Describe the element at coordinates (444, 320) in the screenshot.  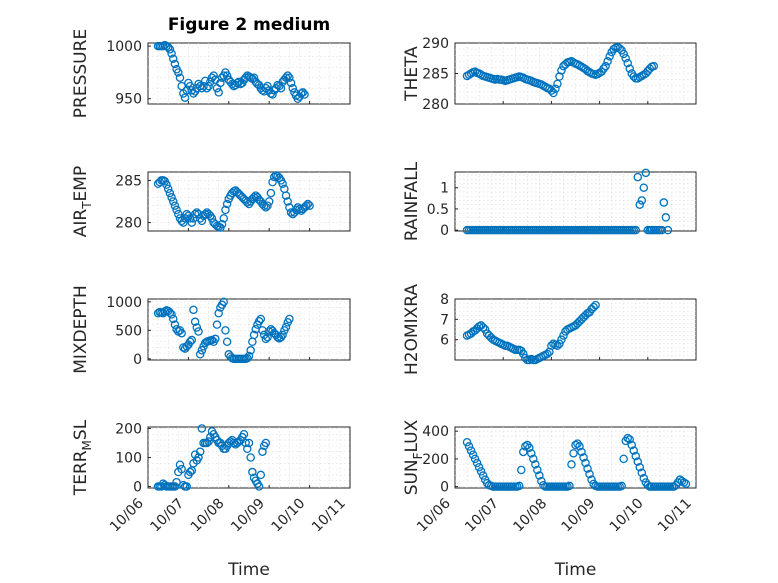
I see `y-tick-label: 7` at that location.